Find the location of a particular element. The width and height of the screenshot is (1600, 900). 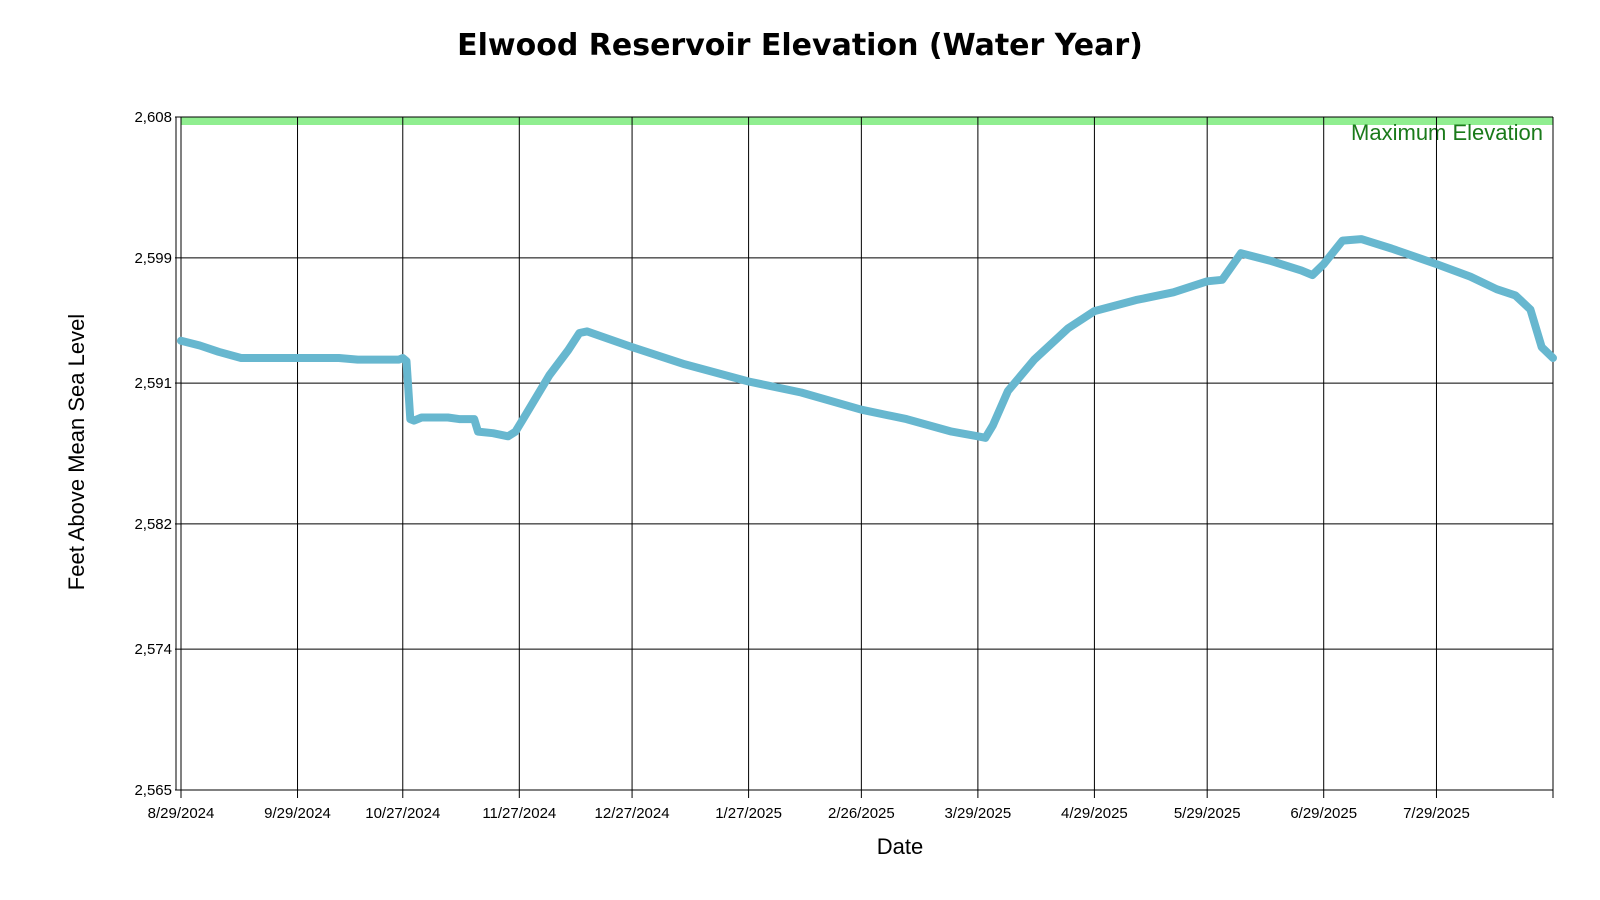

x-tick-label: 6/29/2025 is located at coordinates (1323, 813).